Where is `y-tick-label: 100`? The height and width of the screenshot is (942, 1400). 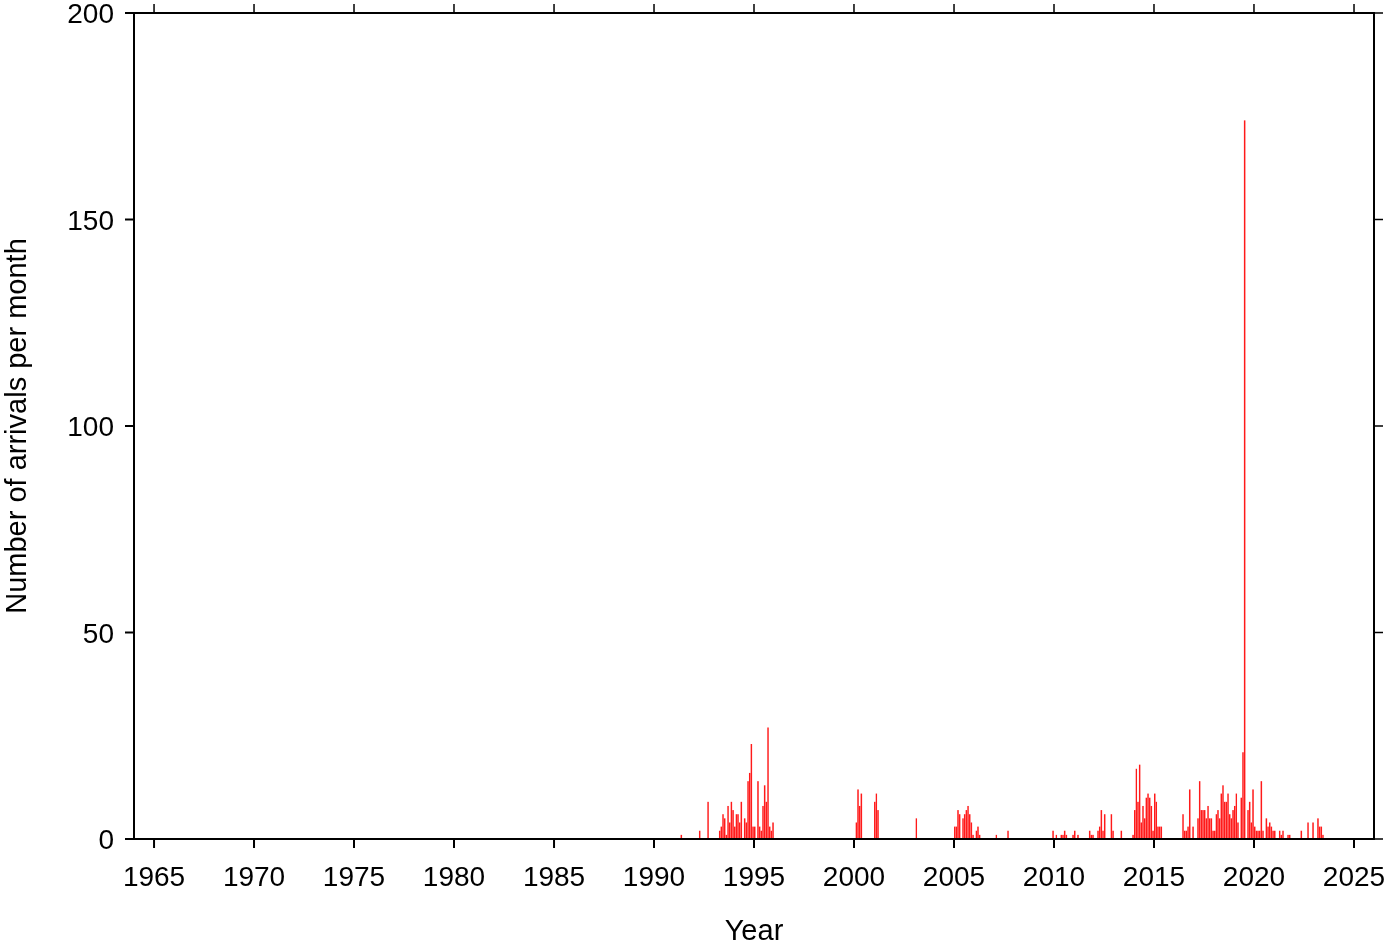
y-tick-label: 100 is located at coordinates (90, 426).